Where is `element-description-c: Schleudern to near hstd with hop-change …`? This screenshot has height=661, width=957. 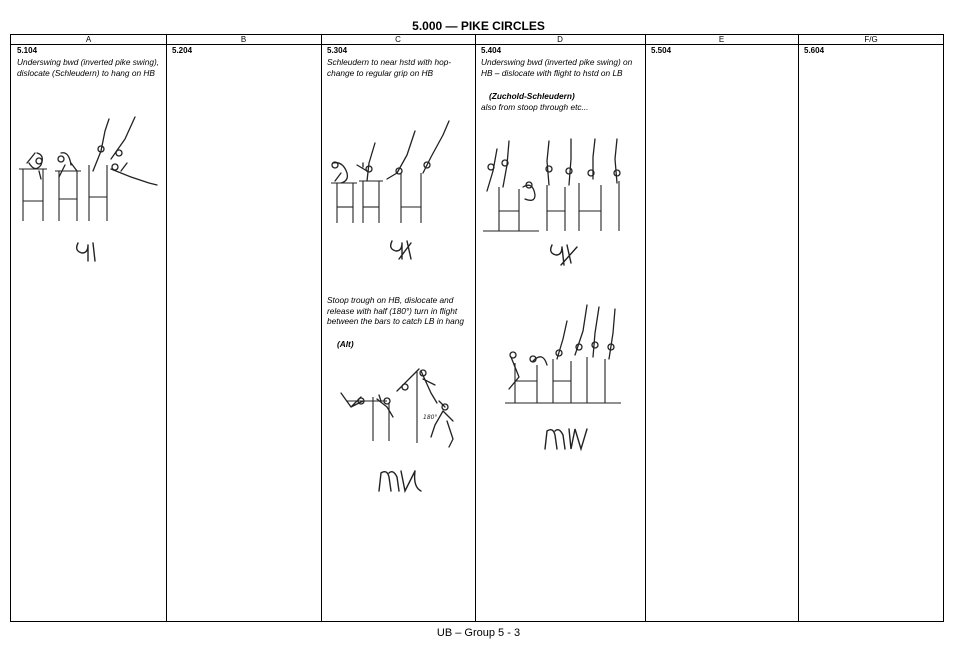 element-description-c: Schleudern to near hstd with hop-change … is located at coordinates (389, 67).